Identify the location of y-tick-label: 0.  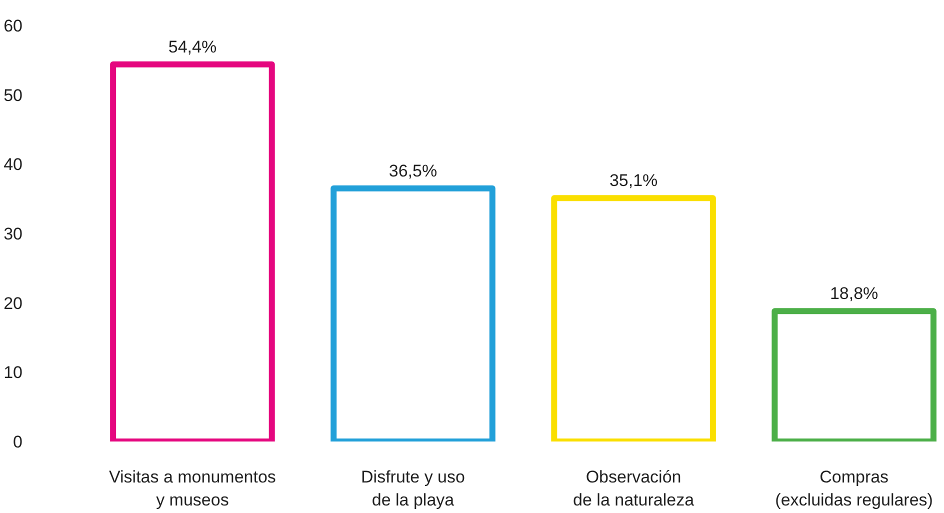
(18, 442).